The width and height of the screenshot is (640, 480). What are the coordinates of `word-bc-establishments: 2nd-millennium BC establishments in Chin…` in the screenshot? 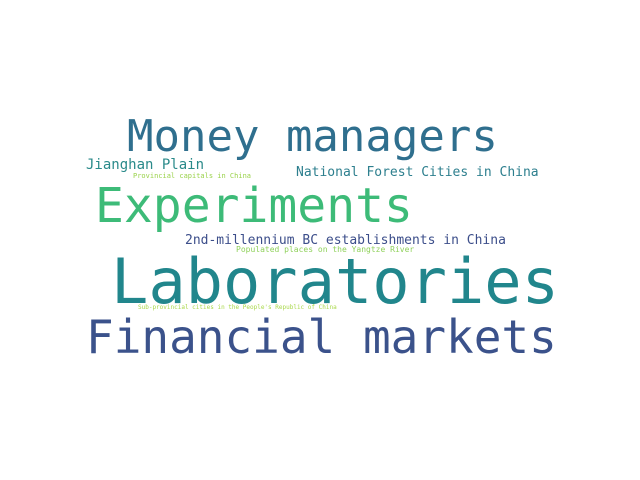 It's located at (345, 240).